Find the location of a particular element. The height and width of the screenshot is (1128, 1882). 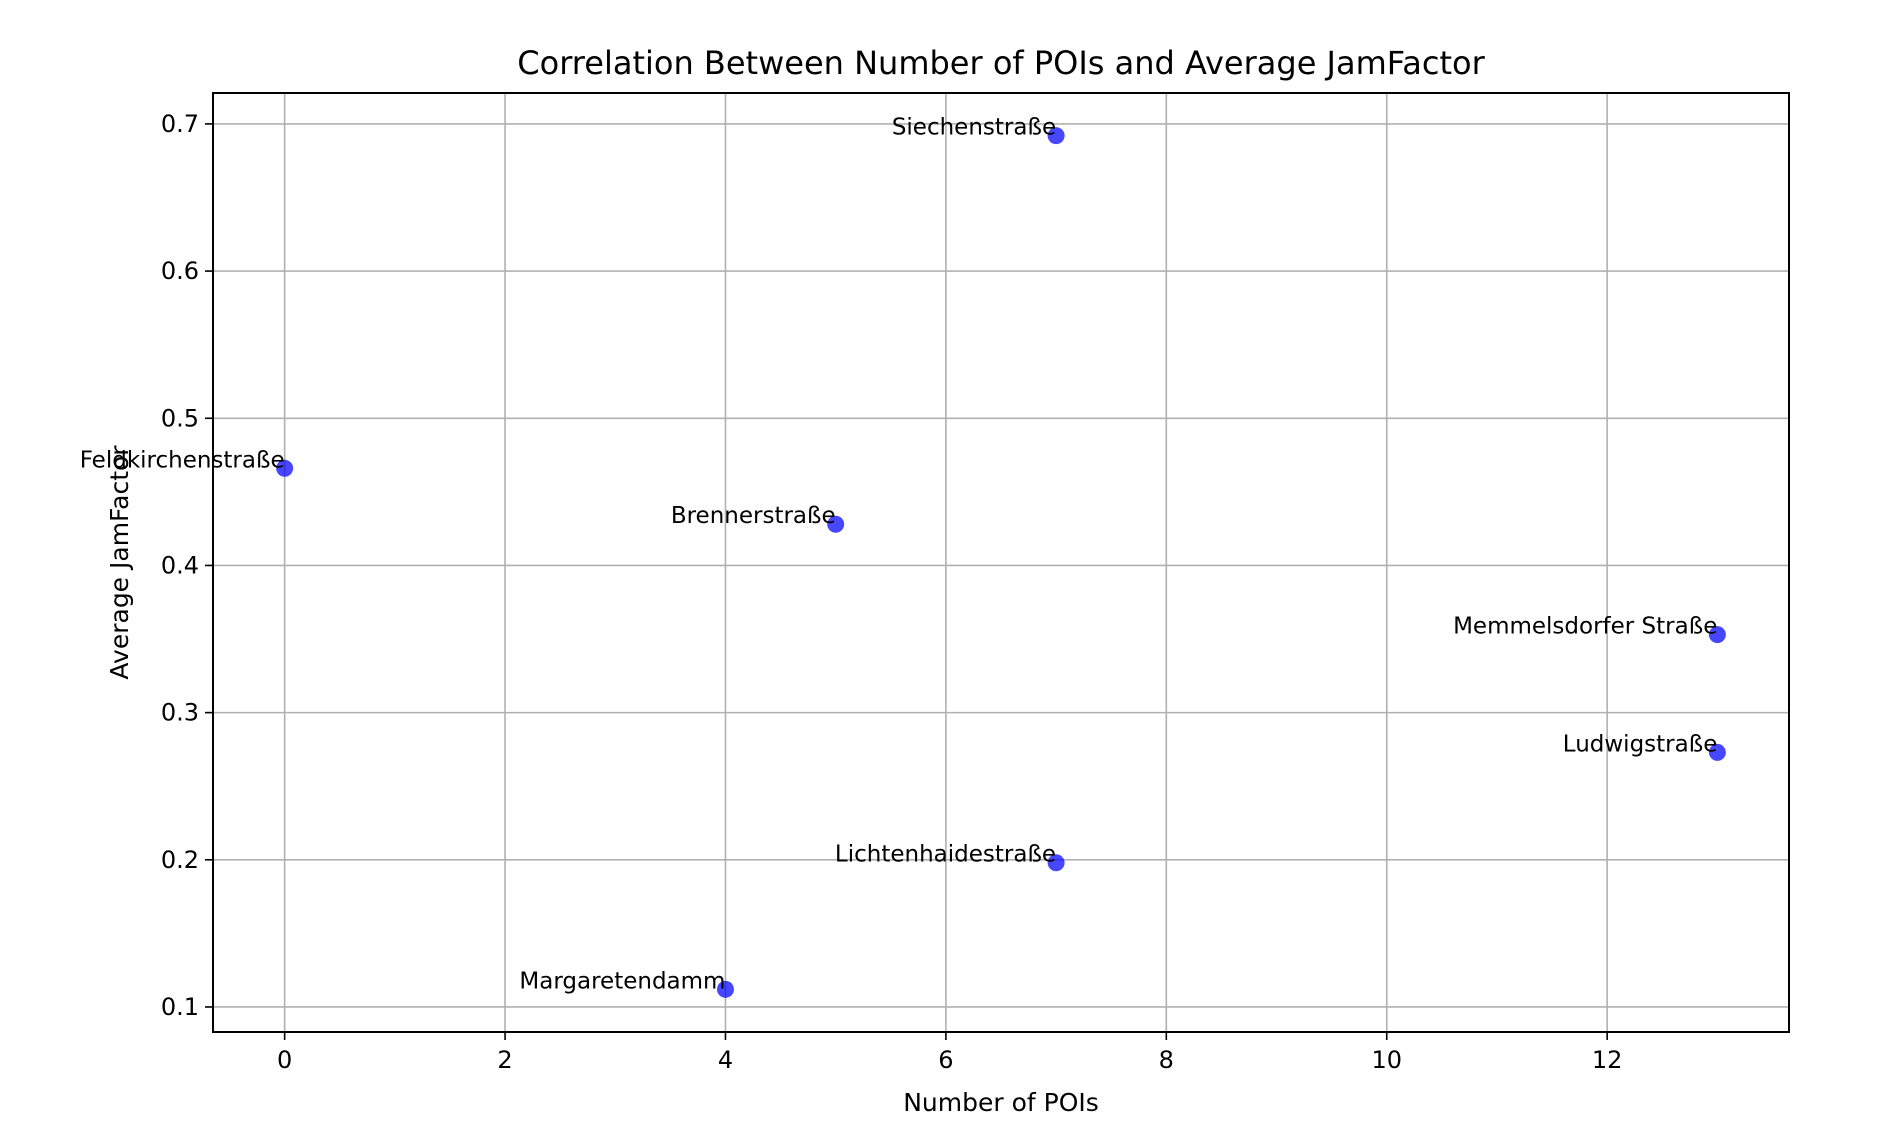

y-tick-label: 0.7 is located at coordinates (180, 124).